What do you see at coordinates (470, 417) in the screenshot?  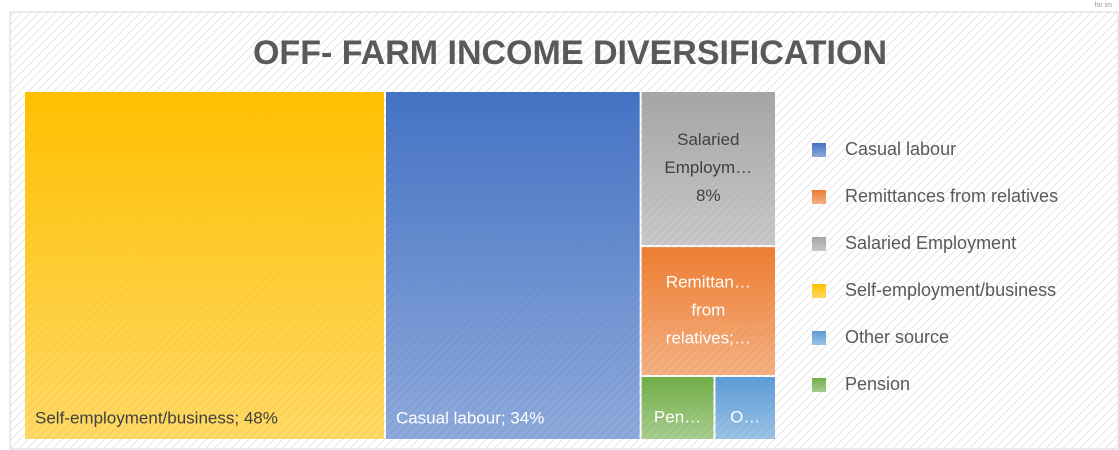 I see `data-label: Casual labour; 34%` at bounding box center [470, 417].